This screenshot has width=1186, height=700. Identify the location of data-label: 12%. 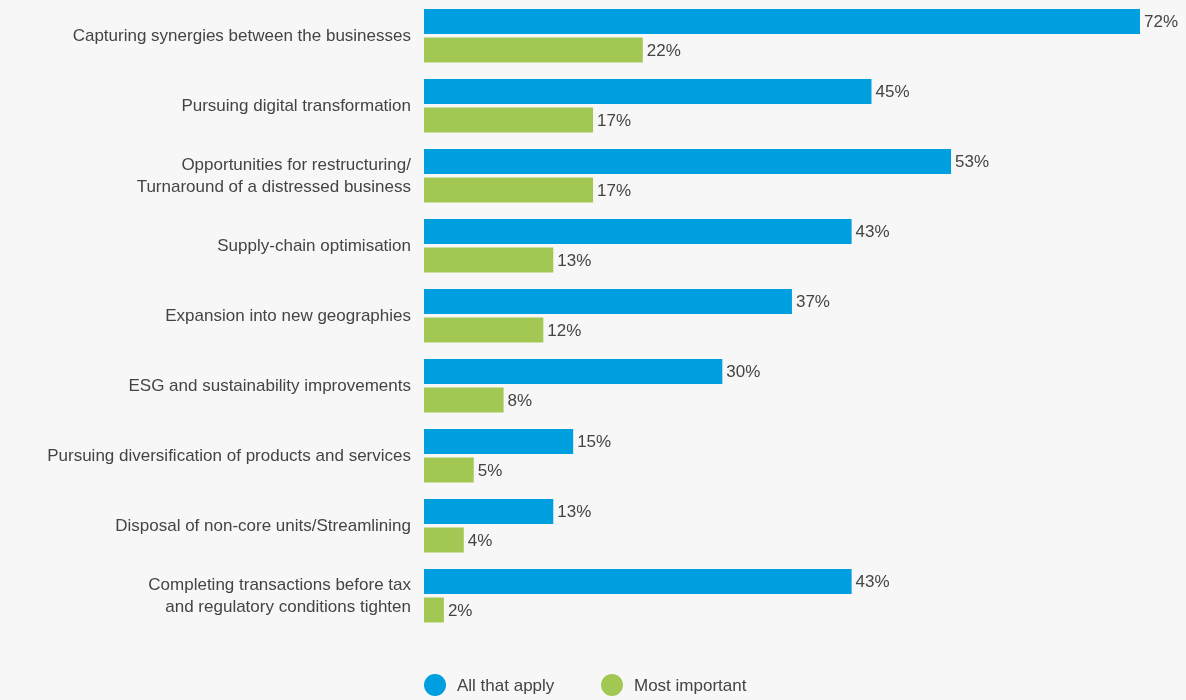
(564, 330).